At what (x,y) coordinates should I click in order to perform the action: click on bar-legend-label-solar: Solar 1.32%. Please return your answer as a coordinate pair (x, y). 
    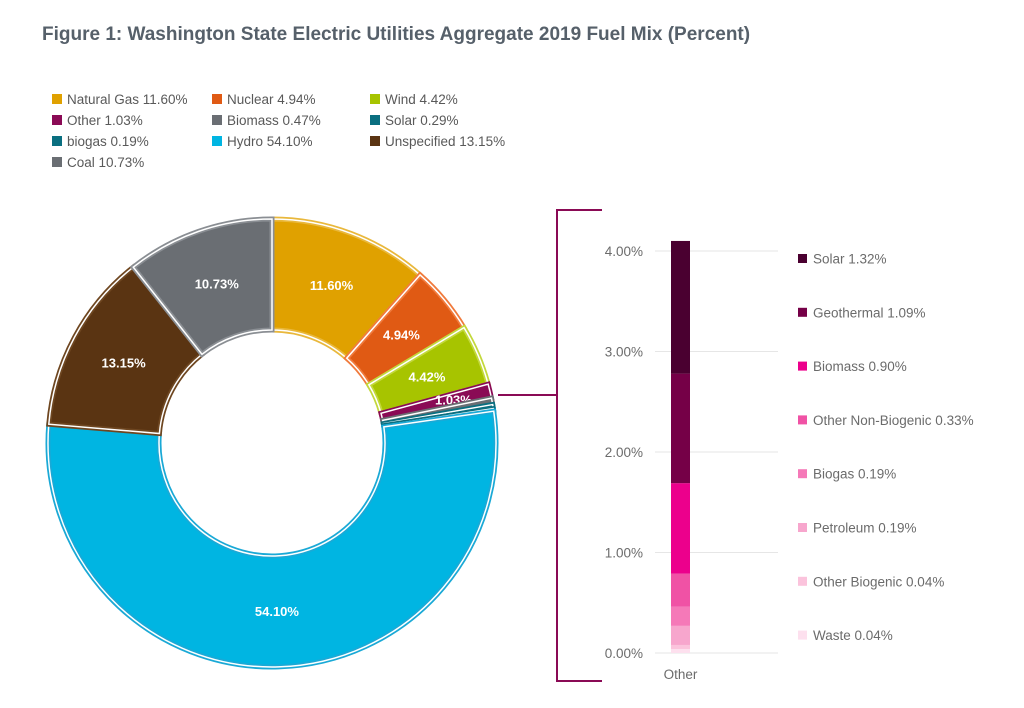
    Looking at the image, I should click on (850, 259).